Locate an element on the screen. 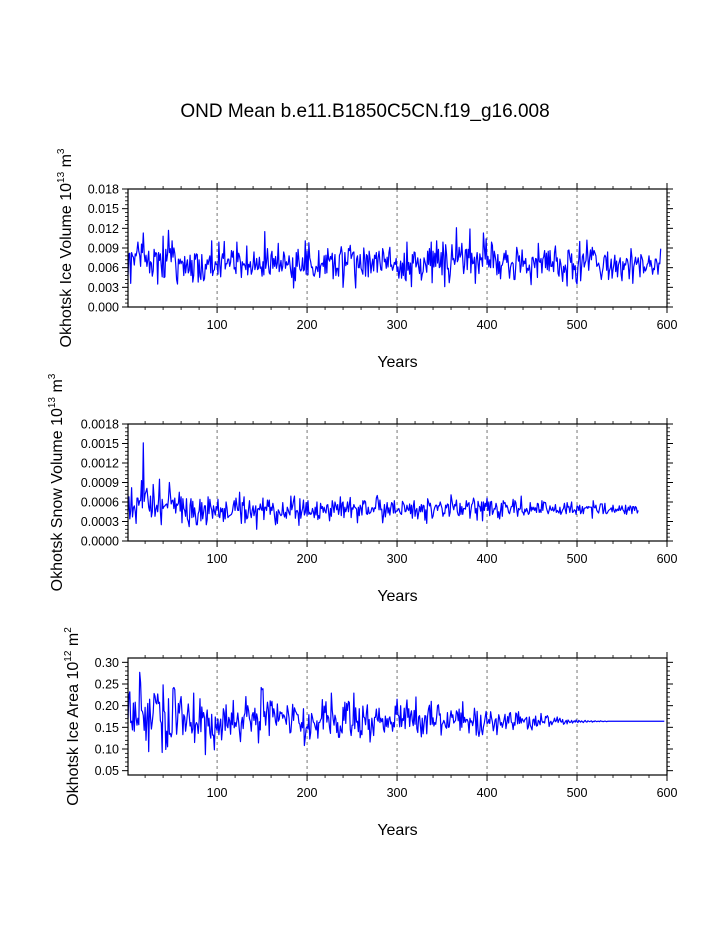 Image resolution: width=723 pixels, height=935 pixels. y-axis-label: Okhotsk Snow Volume 1013 m3 is located at coordinates (56, 482).